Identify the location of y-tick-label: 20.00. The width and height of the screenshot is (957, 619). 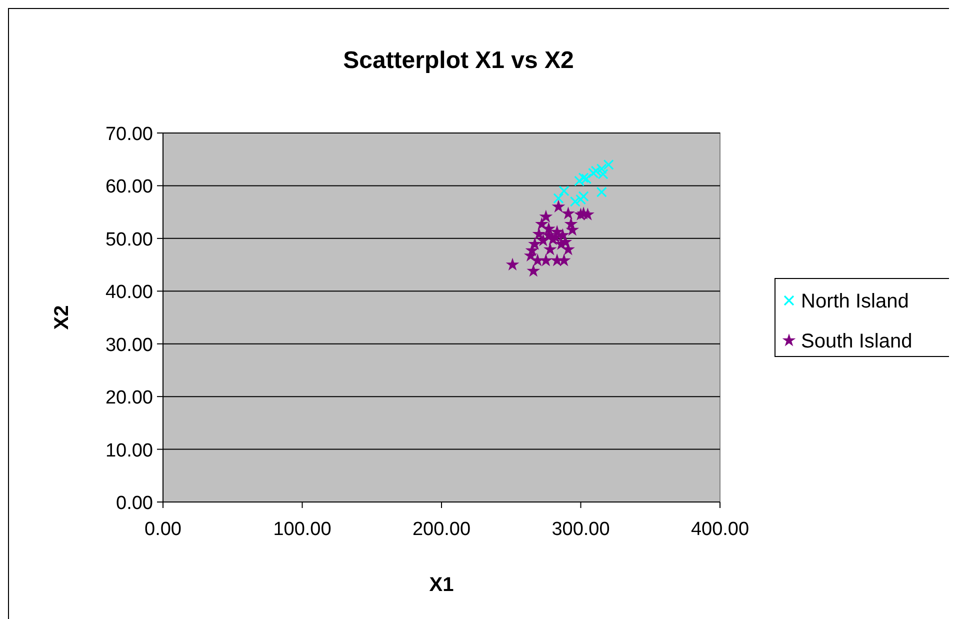
(129, 398).